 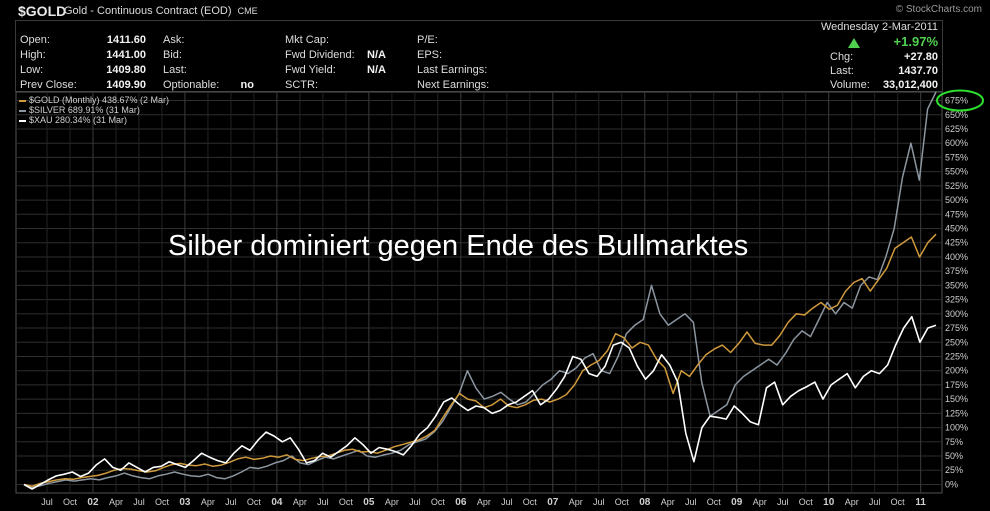 I want to click on y-tick-label: 475%, so click(x=956, y=214).